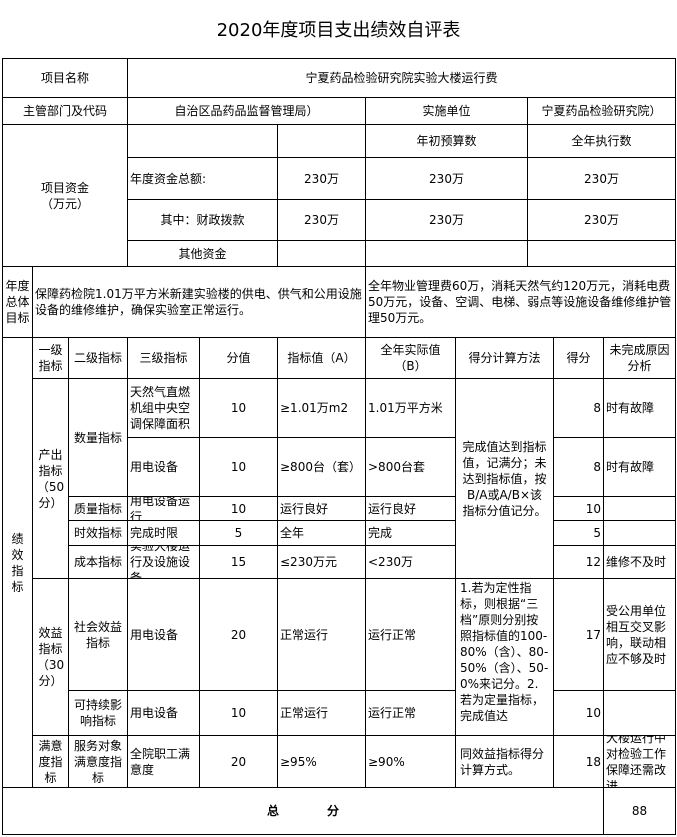 Image resolution: width=677 pixels, height=837 pixels. Describe the element at coordinates (410, 761) in the screenshot. I see `indicator-actual: ≥90%` at that location.